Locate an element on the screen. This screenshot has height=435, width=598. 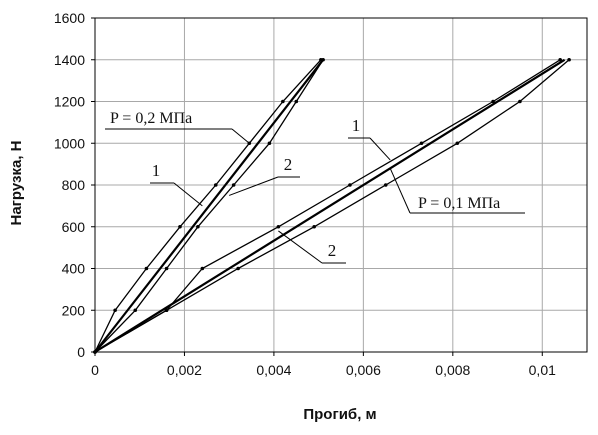
y-tick-label: 400 is located at coordinates (74, 269).